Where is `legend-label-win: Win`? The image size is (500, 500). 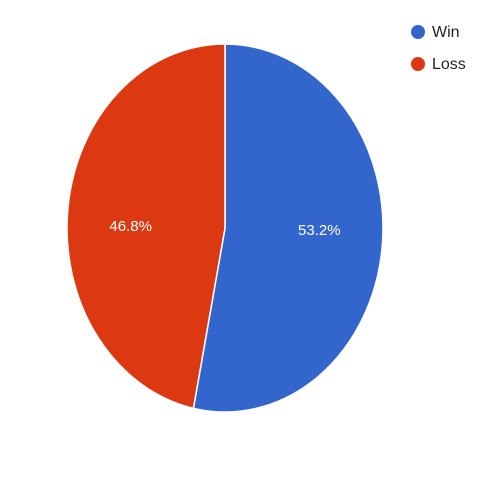 legend-label-win: Win is located at coordinates (446, 32).